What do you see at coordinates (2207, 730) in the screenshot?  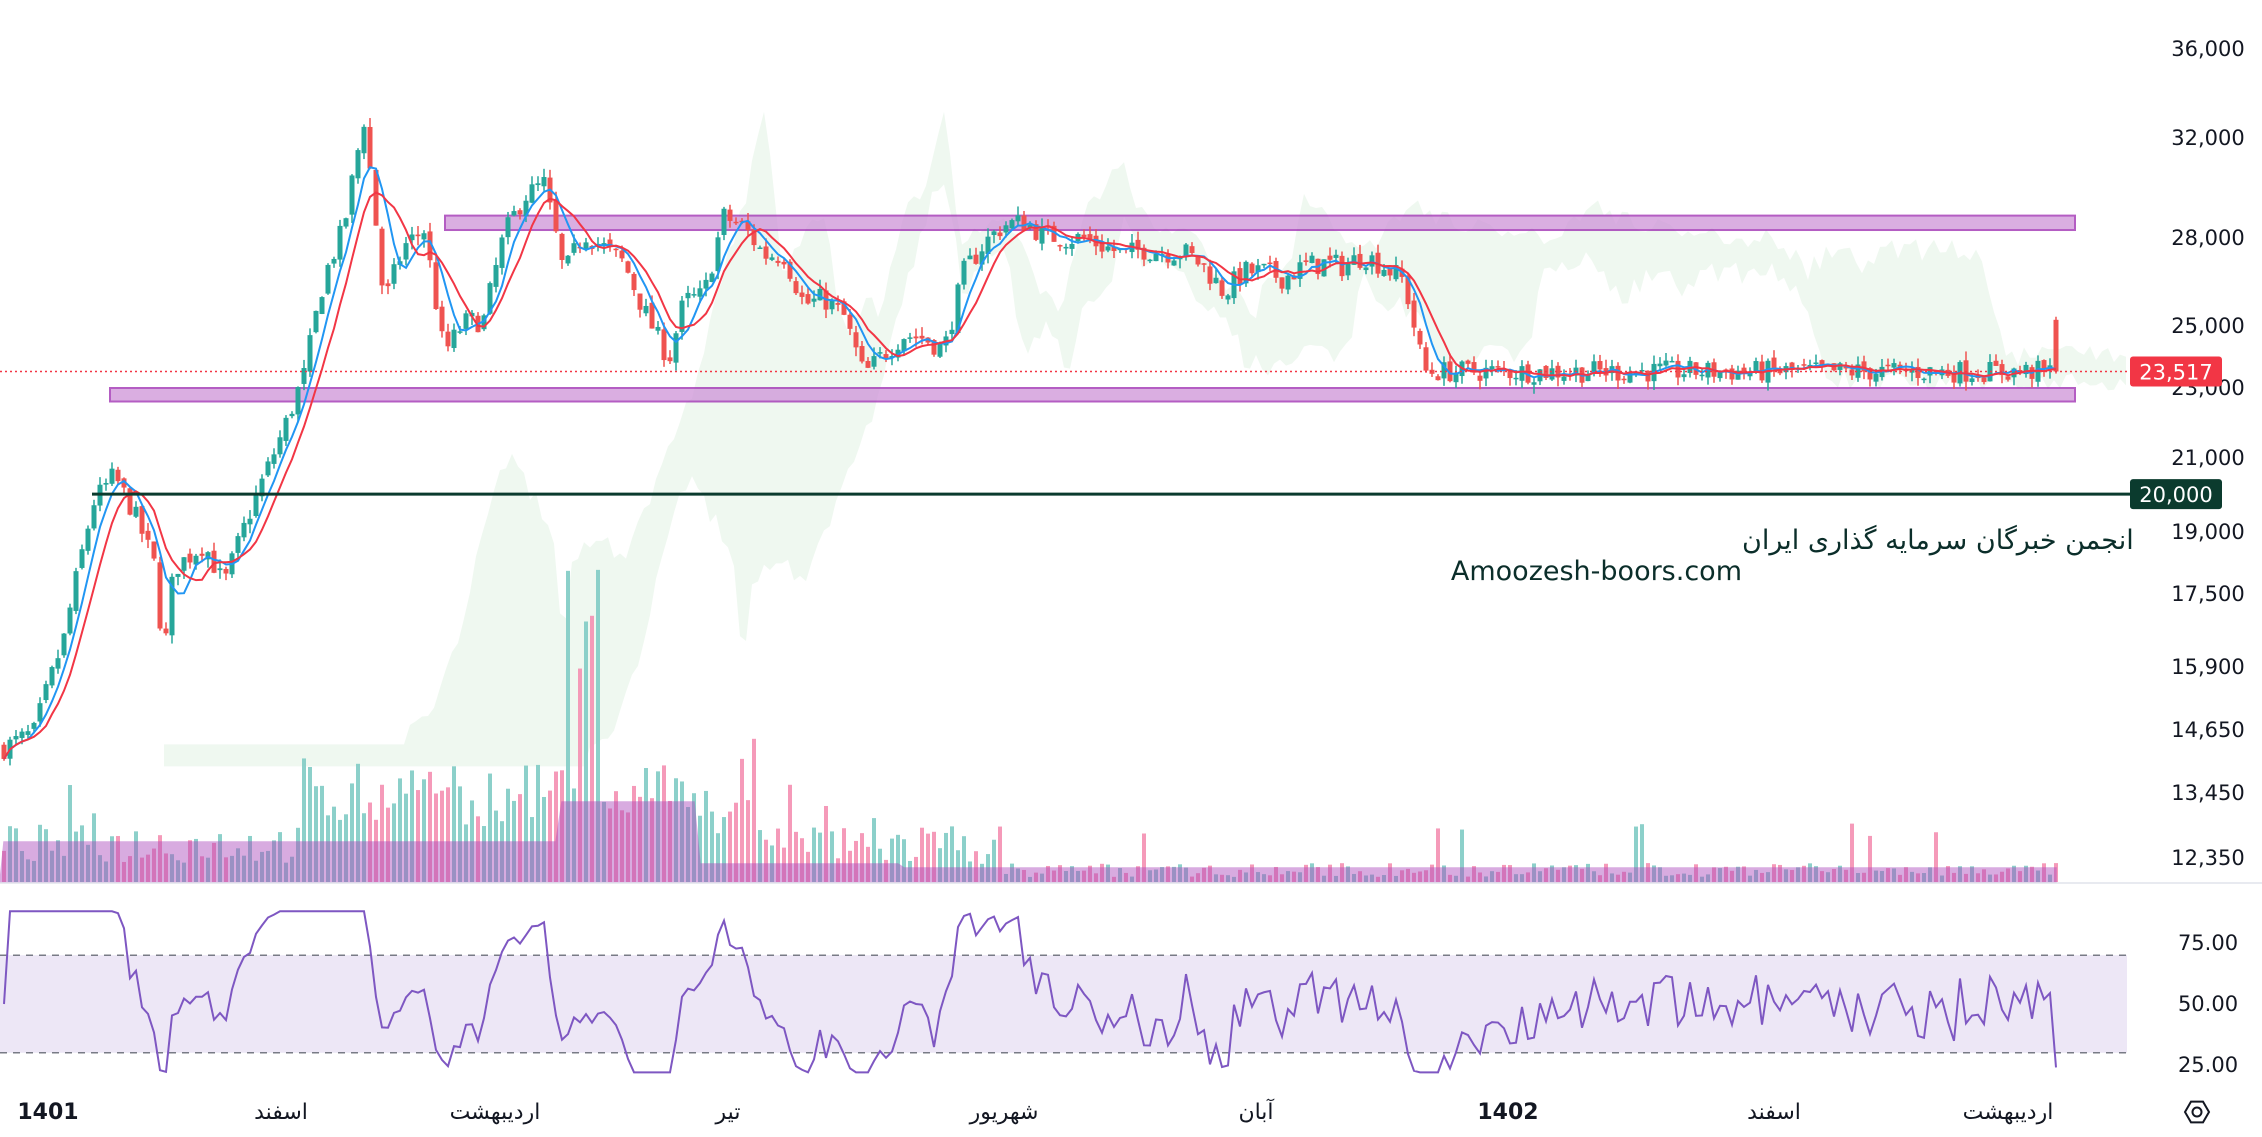 I see `price-tick-label: 14,650` at bounding box center [2207, 730].